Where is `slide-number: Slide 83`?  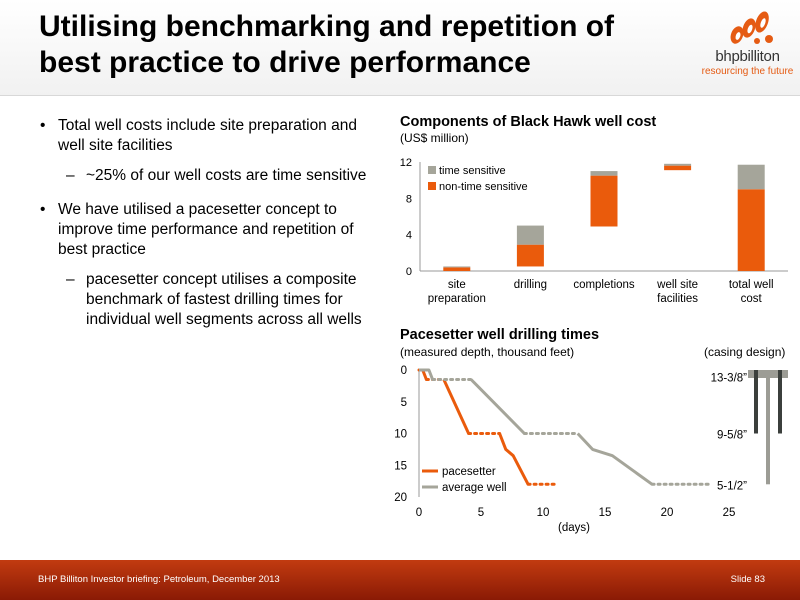
slide-number: Slide 83 is located at coordinates (747, 579).